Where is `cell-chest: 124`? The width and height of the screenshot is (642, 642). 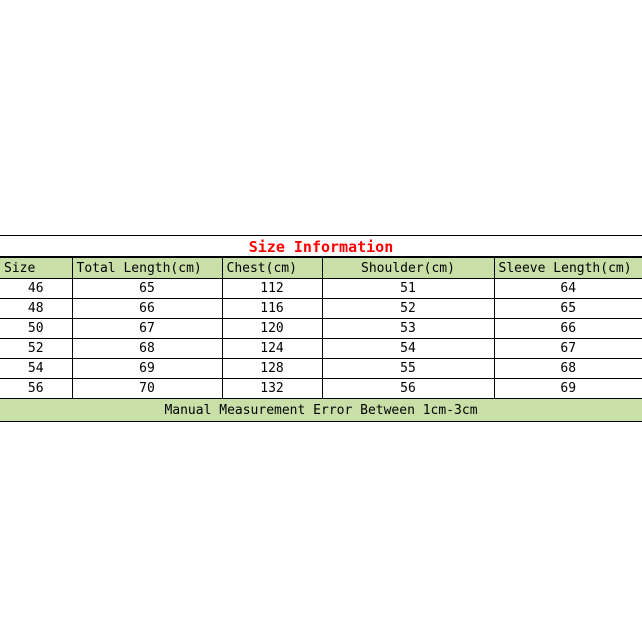
cell-chest: 124 is located at coordinates (272, 348).